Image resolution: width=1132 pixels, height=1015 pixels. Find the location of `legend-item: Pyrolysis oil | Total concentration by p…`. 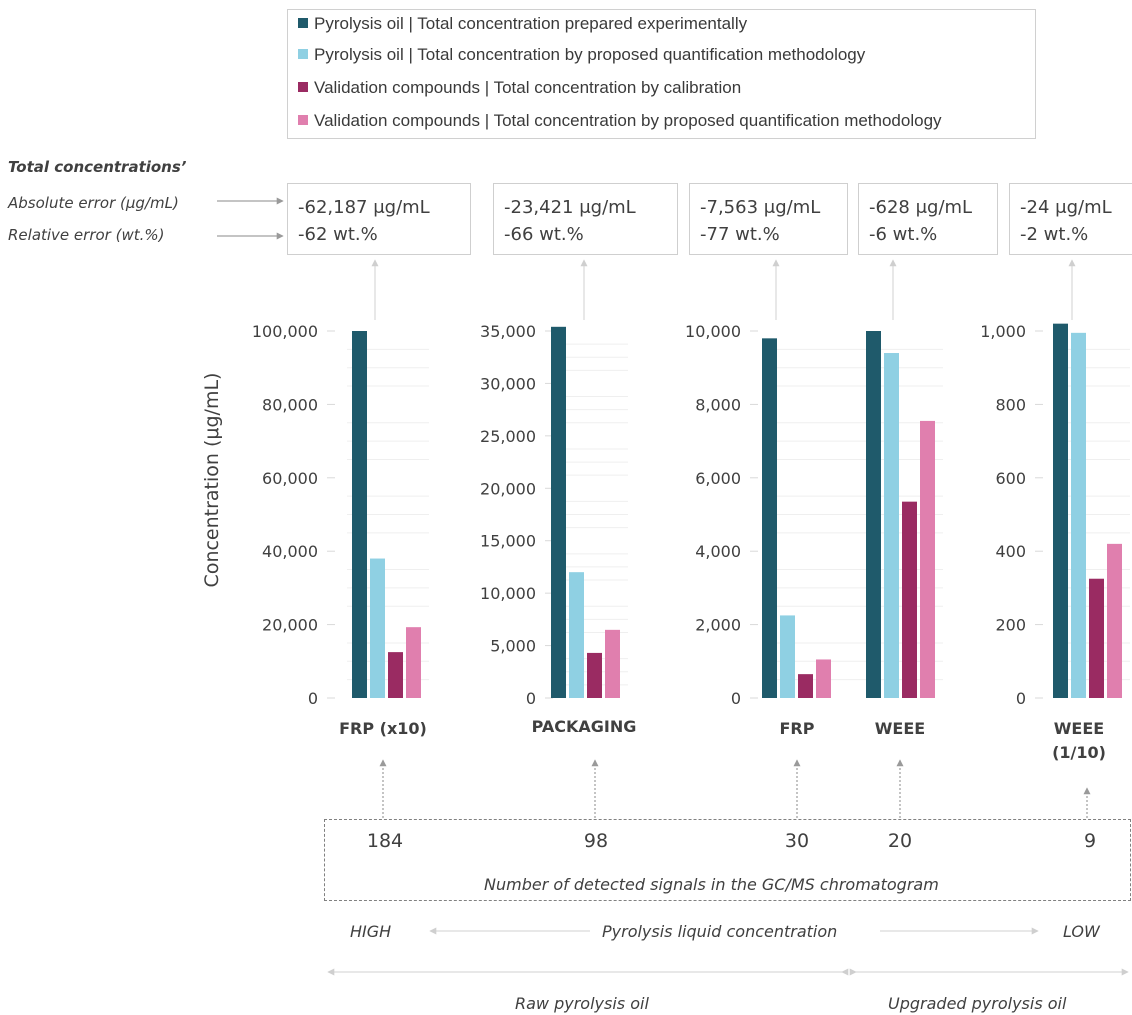

legend-item: Pyrolysis oil | Total concentration by p… is located at coordinates (581, 55).